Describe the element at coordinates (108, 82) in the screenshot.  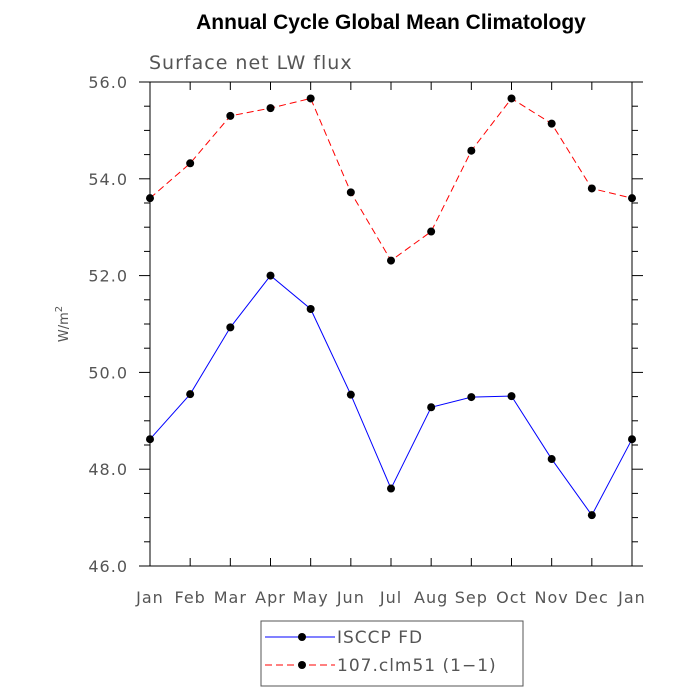
I see `y-tick-label: 56.0` at that location.